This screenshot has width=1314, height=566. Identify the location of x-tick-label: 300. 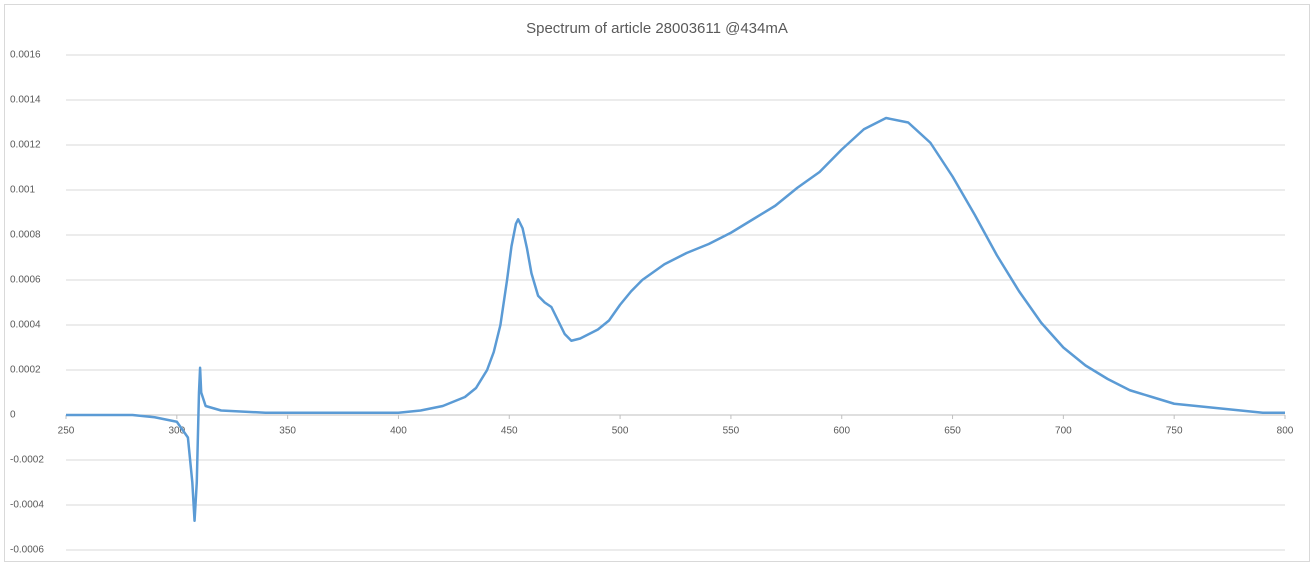
(176, 431).